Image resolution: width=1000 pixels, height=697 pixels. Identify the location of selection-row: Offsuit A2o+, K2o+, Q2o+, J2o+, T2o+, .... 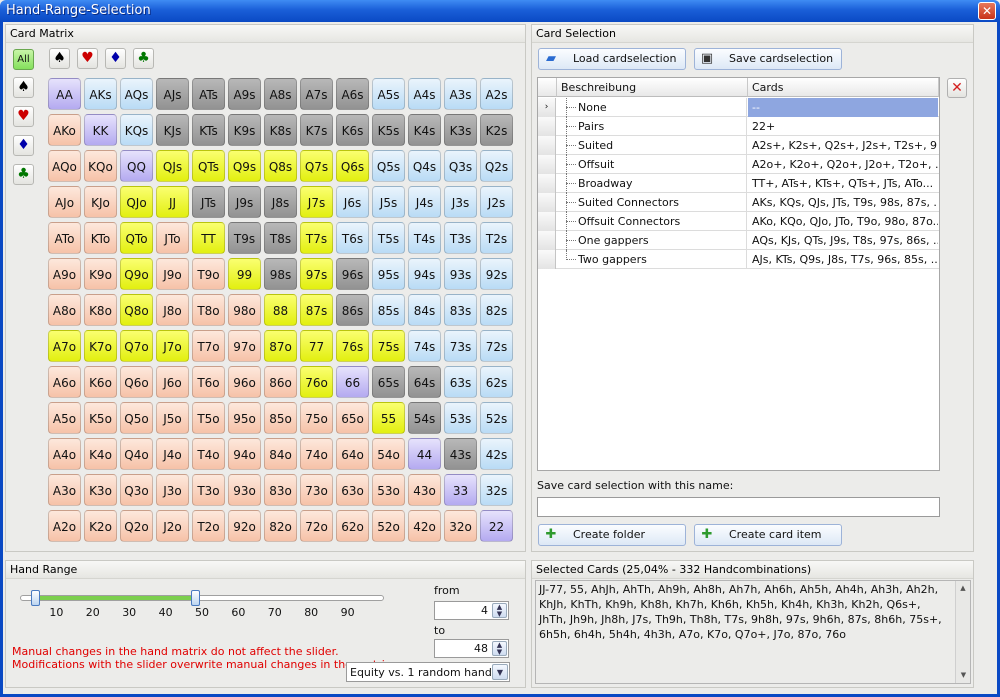
(738, 164).